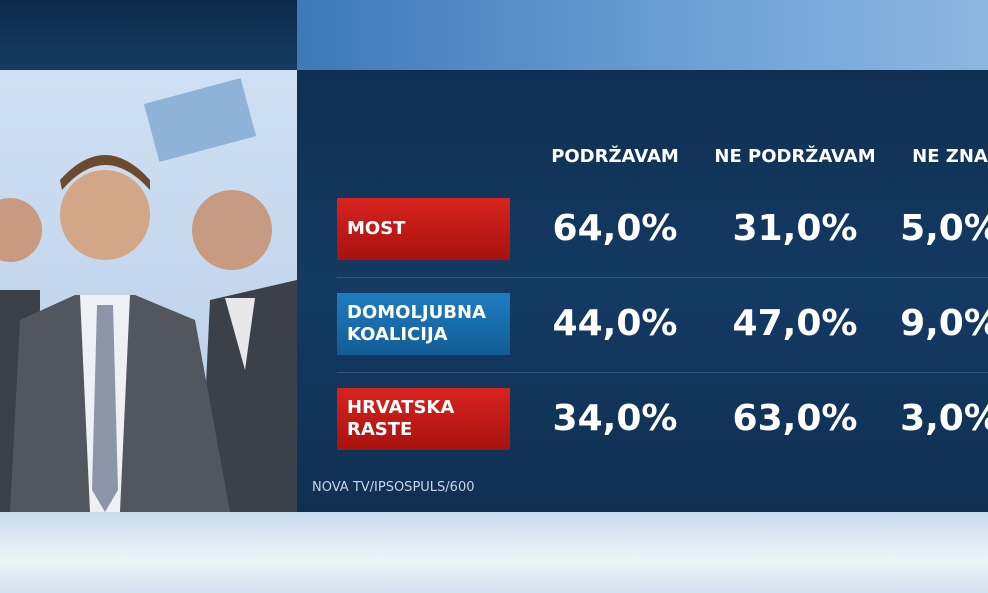 The height and width of the screenshot is (593, 988). Describe the element at coordinates (494, 552) in the screenshot. I see `bottom-bar` at that location.